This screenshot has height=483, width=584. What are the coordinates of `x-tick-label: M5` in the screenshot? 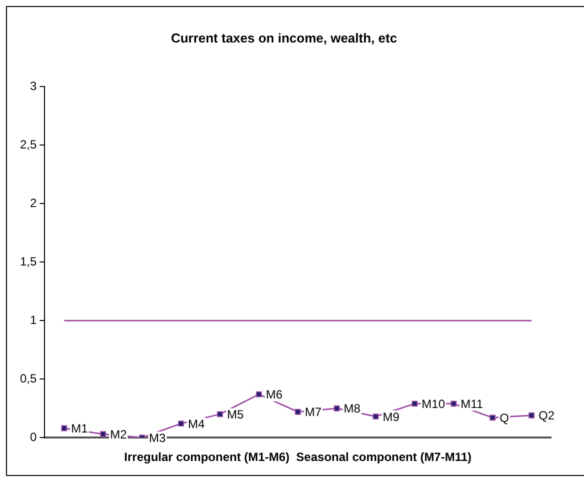 It's located at (235, 415).